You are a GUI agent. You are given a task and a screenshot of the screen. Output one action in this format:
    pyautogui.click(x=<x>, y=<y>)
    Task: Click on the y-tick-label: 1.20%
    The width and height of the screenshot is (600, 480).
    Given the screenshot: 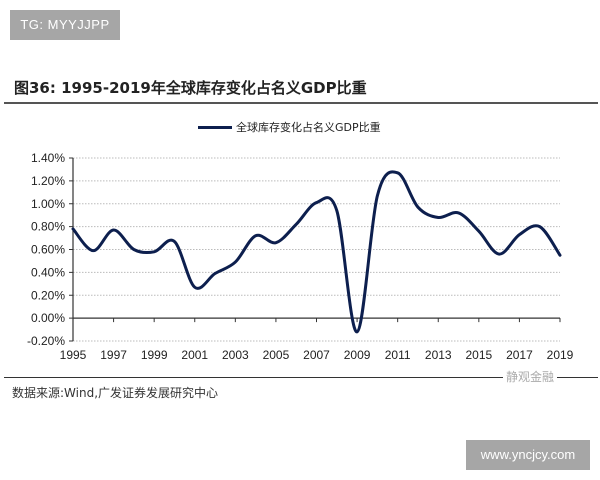 What is the action you would take?
    pyautogui.click(x=48, y=181)
    